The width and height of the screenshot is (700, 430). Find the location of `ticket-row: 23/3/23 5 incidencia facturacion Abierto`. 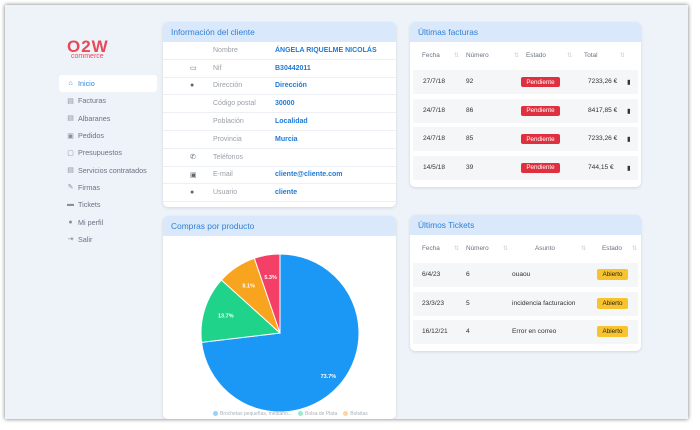

ticket-row: 23/3/23 5 incidencia facturacion Abierto is located at coordinates (525, 303).